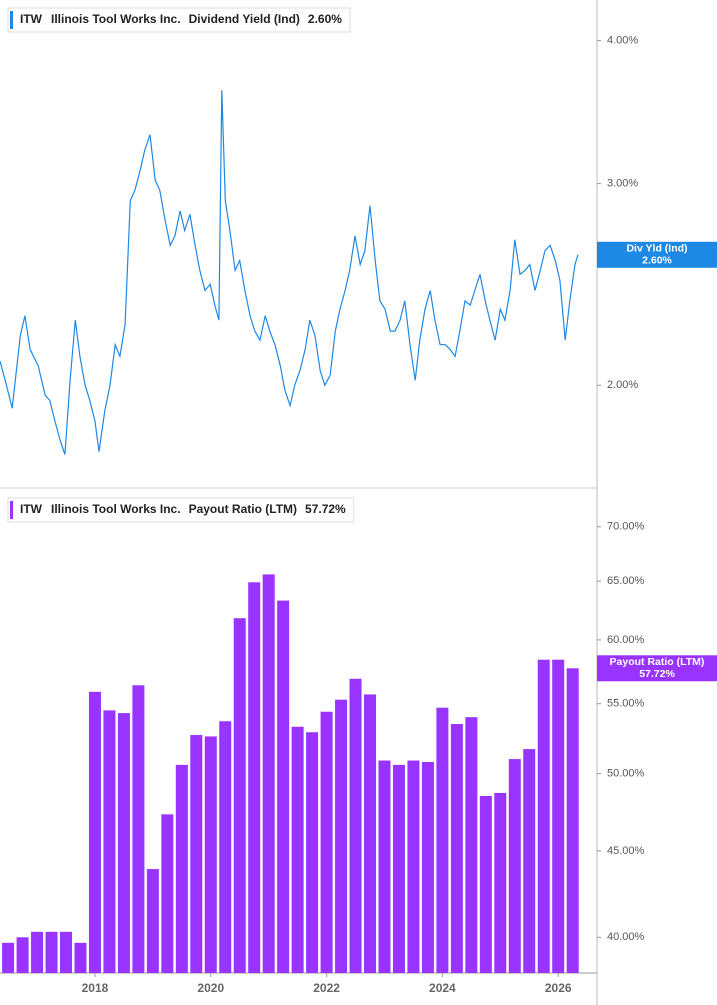 Image resolution: width=717 pixels, height=1005 pixels. What do you see at coordinates (657, 662) in the screenshot?
I see `value-tag-title: Payout Ratio (LTM)` at bounding box center [657, 662].